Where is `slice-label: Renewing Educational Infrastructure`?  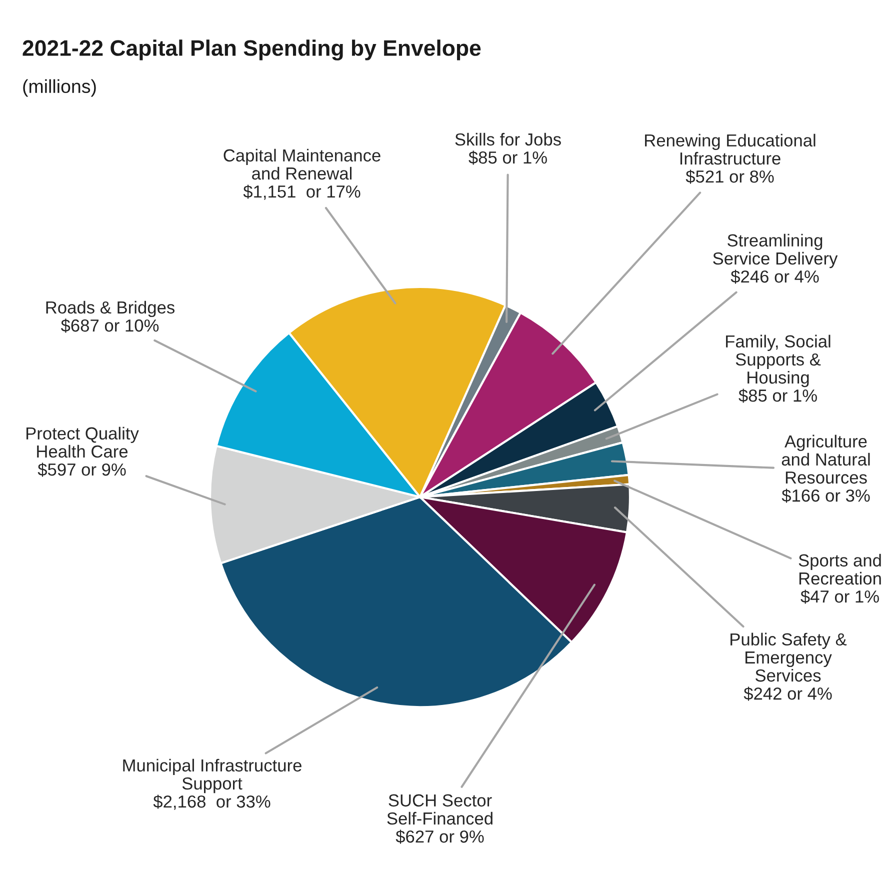 slice-label: Renewing Educational Infrastructure is located at coordinates (730, 149).